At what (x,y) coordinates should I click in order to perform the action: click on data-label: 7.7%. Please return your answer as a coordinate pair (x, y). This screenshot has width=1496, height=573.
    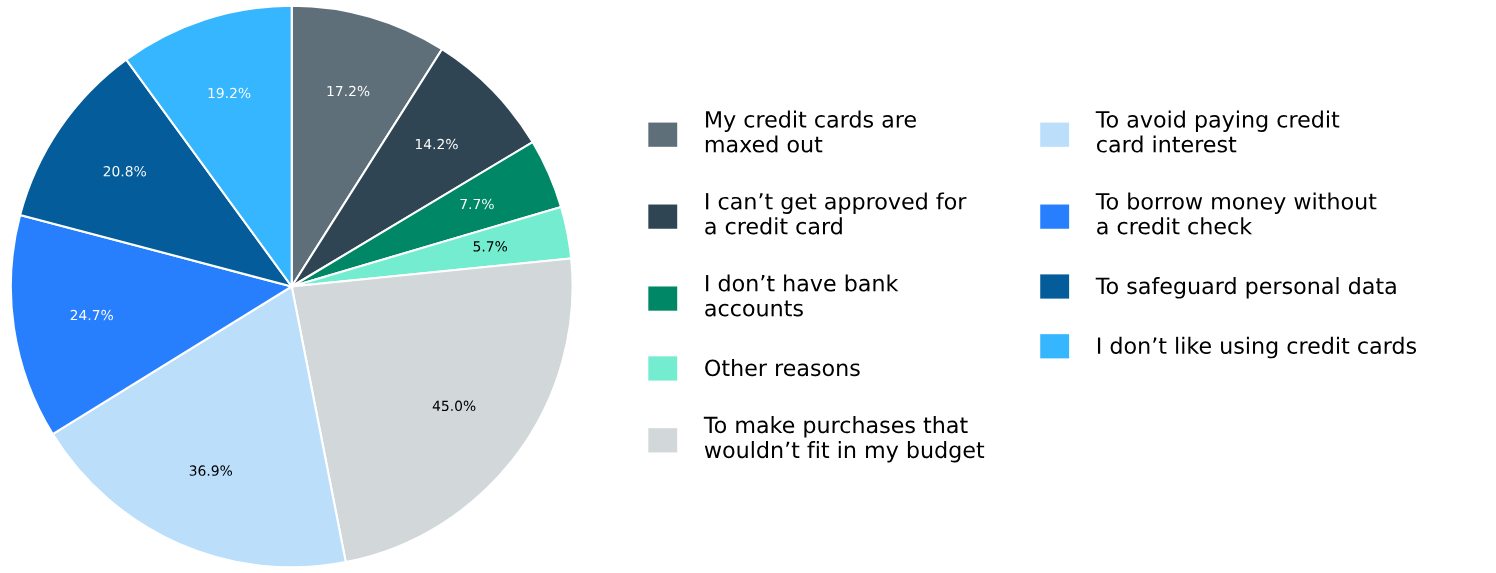
    Looking at the image, I should click on (477, 204).